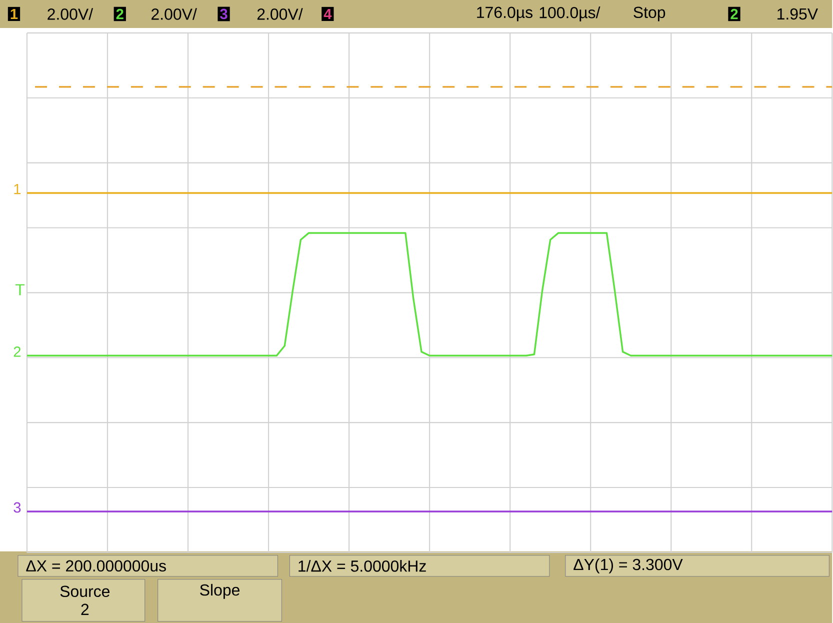 This screenshot has height=623, width=833. Describe the element at coordinates (17, 189) in the screenshot. I see `series-label: 1` at that location.